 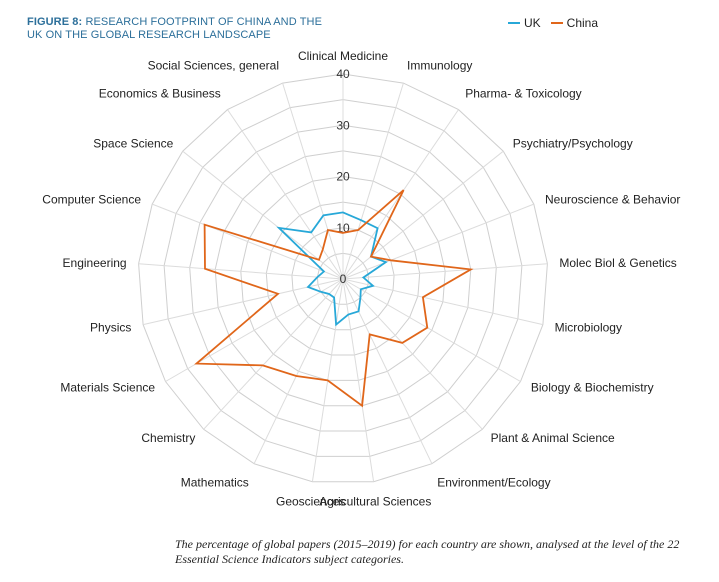 I want to click on figure-label: FIGURE 8:, so click(x=55, y=22).